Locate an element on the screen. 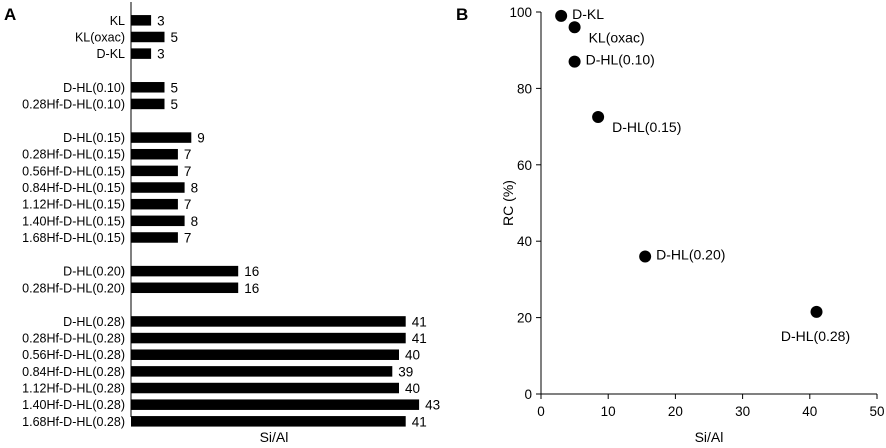 Image resolution: width=886 pixels, height=448 pixels. y-tick-label: 80 is located at coordinates (524, 88).